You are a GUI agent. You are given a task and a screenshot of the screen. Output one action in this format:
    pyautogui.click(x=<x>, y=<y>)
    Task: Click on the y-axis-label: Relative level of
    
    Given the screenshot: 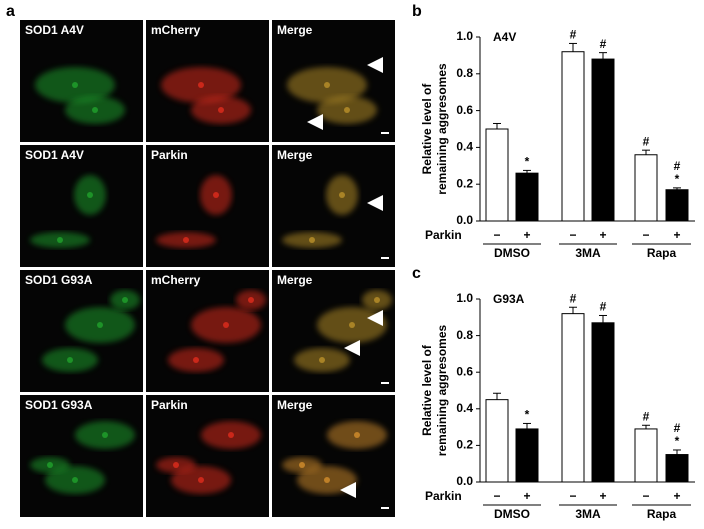 What is the action you would take?
    pyautogui.click(x=427, y=129)
    